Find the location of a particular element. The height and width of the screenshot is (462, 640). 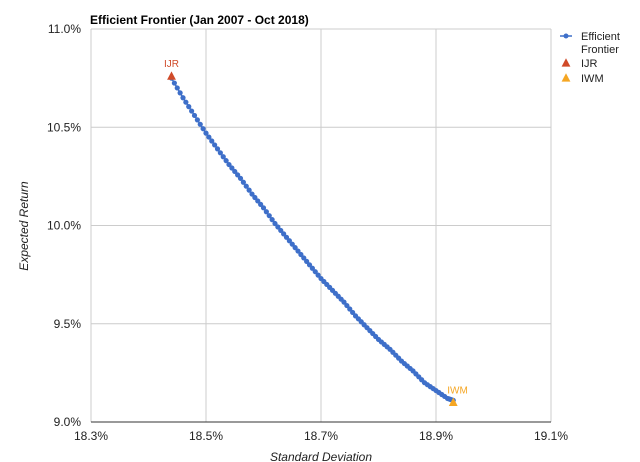

legend-item-efficient-frontier: Efficient Frontier is located at coordinates (590, 43).